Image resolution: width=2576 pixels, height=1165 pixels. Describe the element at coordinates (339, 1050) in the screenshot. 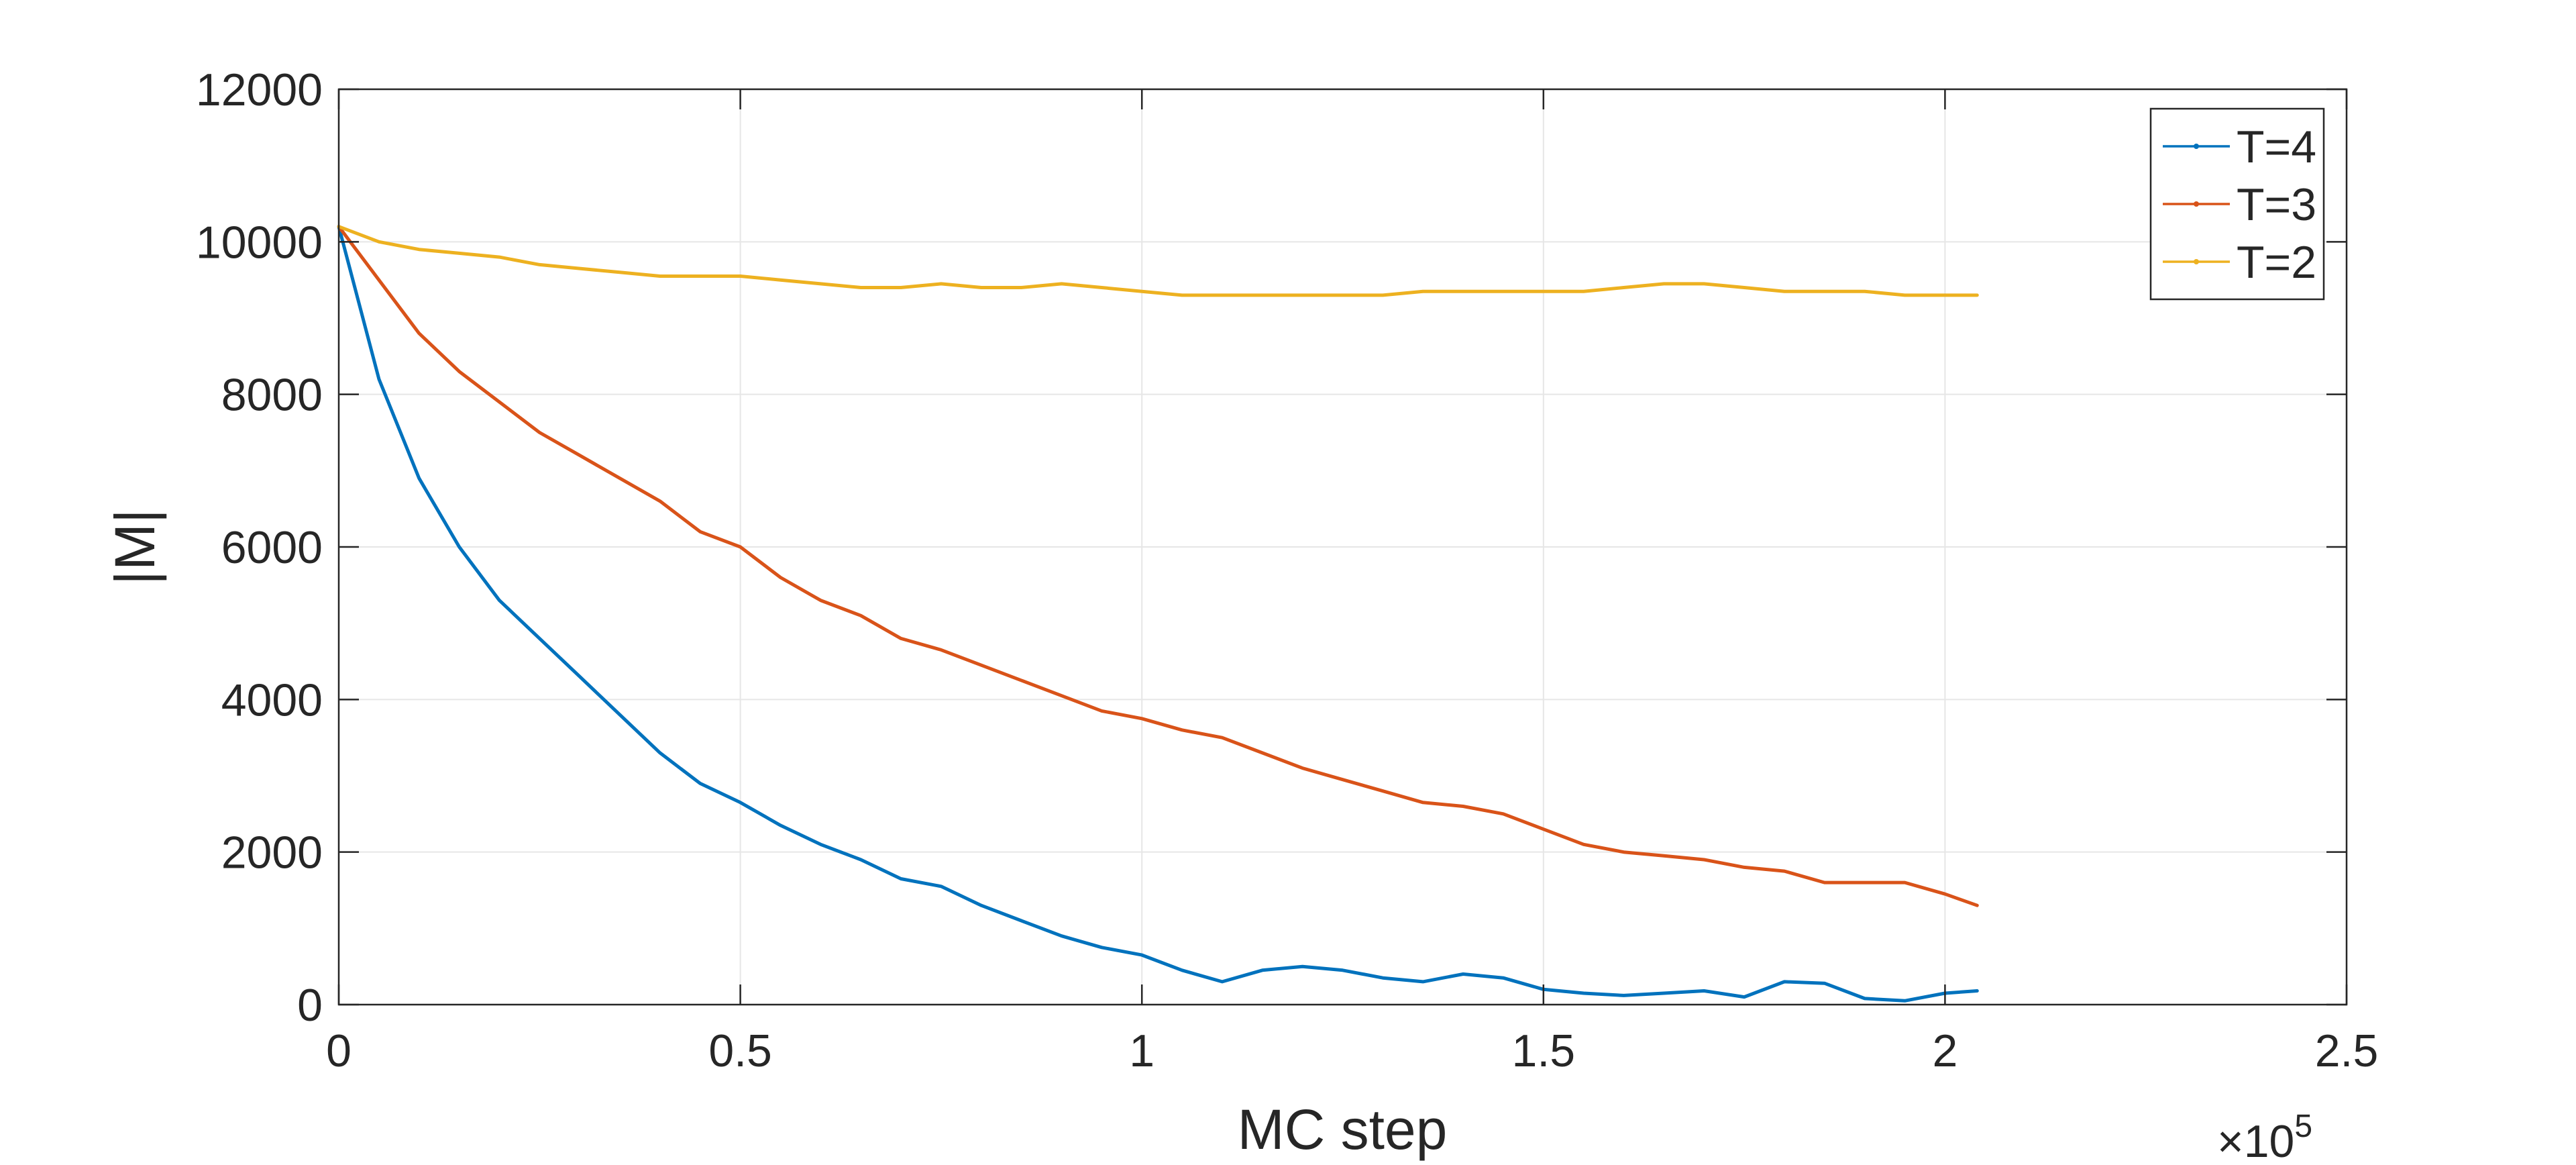

I see `x-tick-label: 0` at that location.